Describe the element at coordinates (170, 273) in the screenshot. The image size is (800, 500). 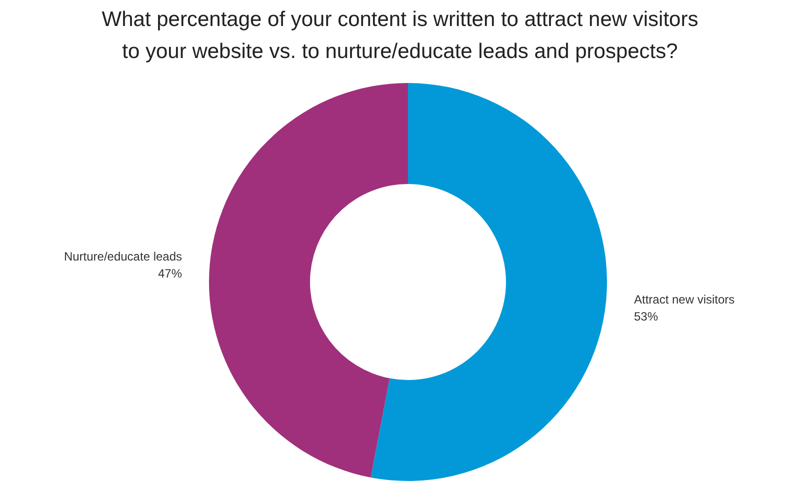
I see `data-label: 47%` at that location.